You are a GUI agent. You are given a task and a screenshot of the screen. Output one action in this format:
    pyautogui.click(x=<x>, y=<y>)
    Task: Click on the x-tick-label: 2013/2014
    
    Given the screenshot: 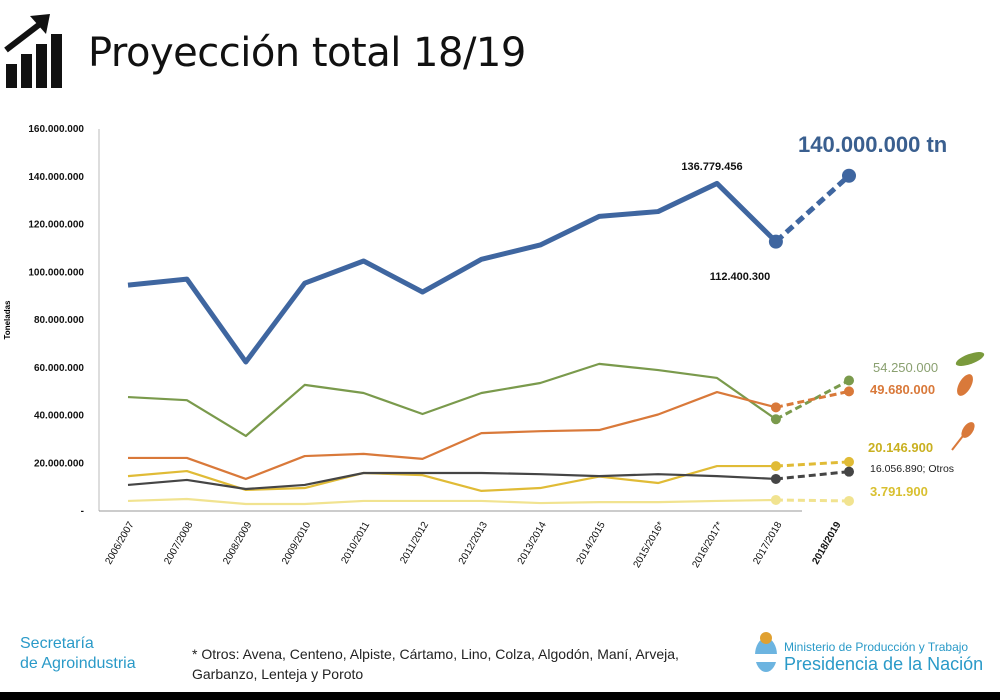 What is the action you would take?
    pyautogui.click(x=532, y=543)
    